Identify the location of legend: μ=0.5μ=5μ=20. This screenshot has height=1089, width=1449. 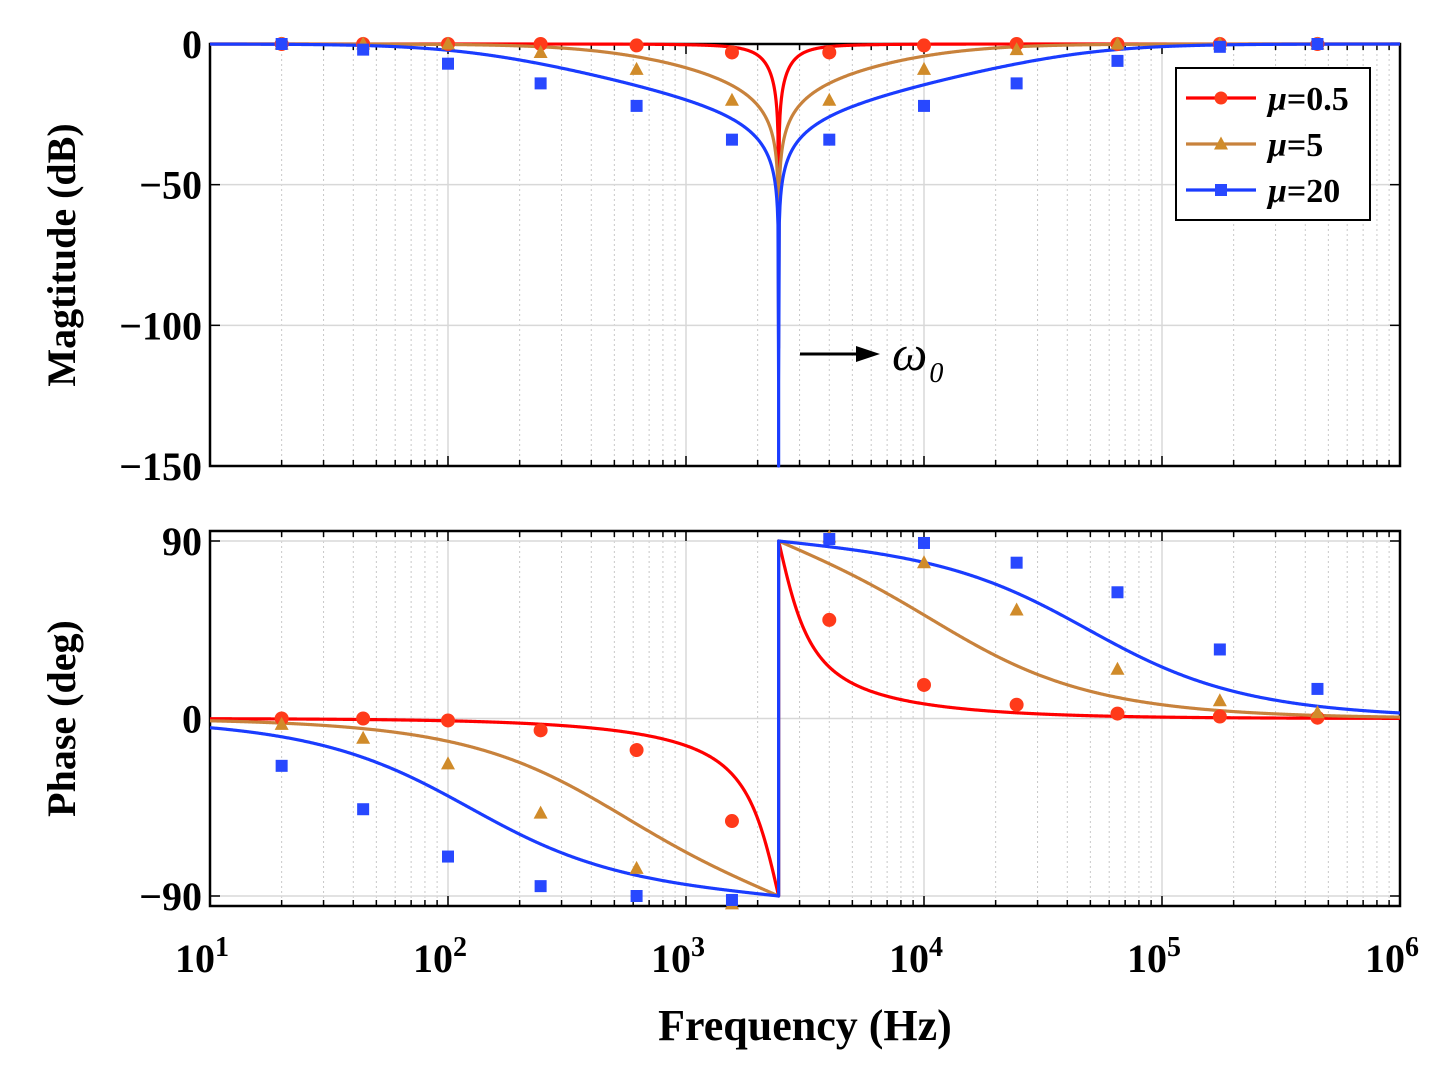
(1273, 144).